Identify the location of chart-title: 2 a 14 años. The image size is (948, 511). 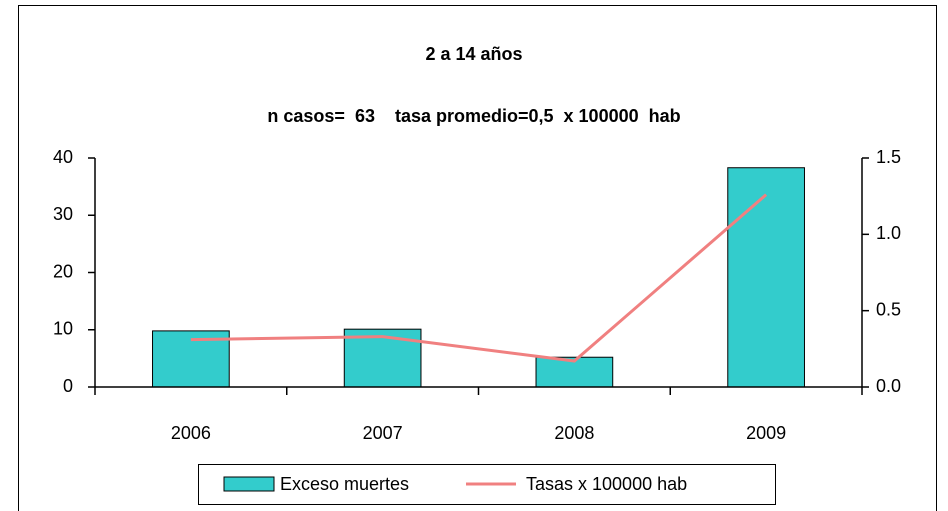
(473, 54).